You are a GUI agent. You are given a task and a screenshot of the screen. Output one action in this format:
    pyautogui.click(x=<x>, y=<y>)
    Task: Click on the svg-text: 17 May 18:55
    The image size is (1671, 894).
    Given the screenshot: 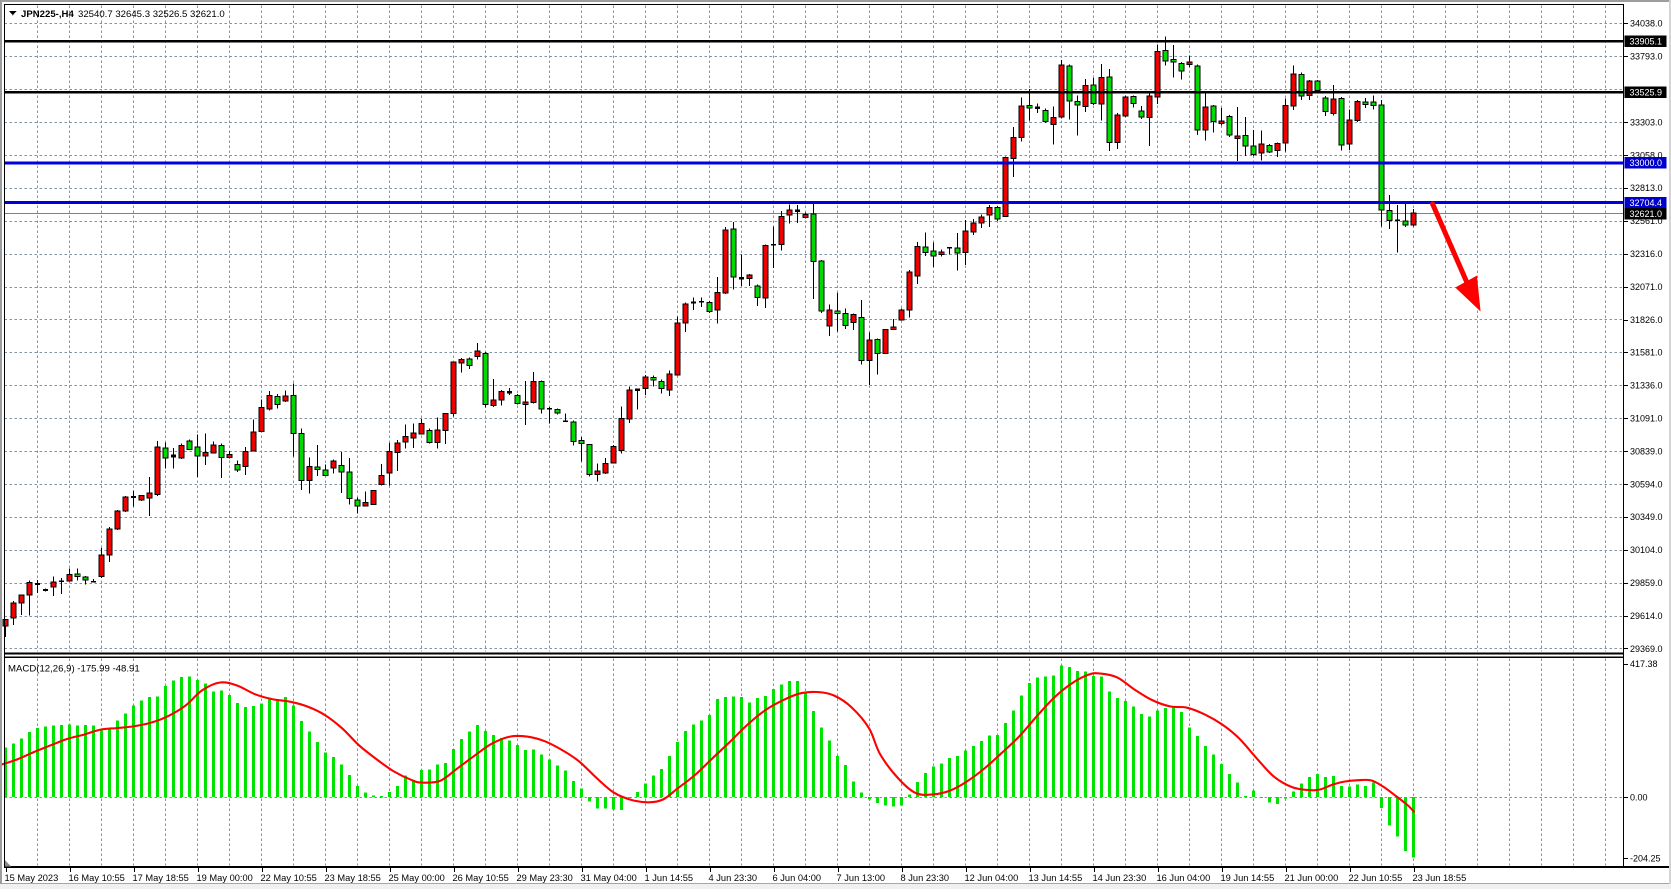 What is the action you would take?
    pyautogui.click(x=161, y=878)
    